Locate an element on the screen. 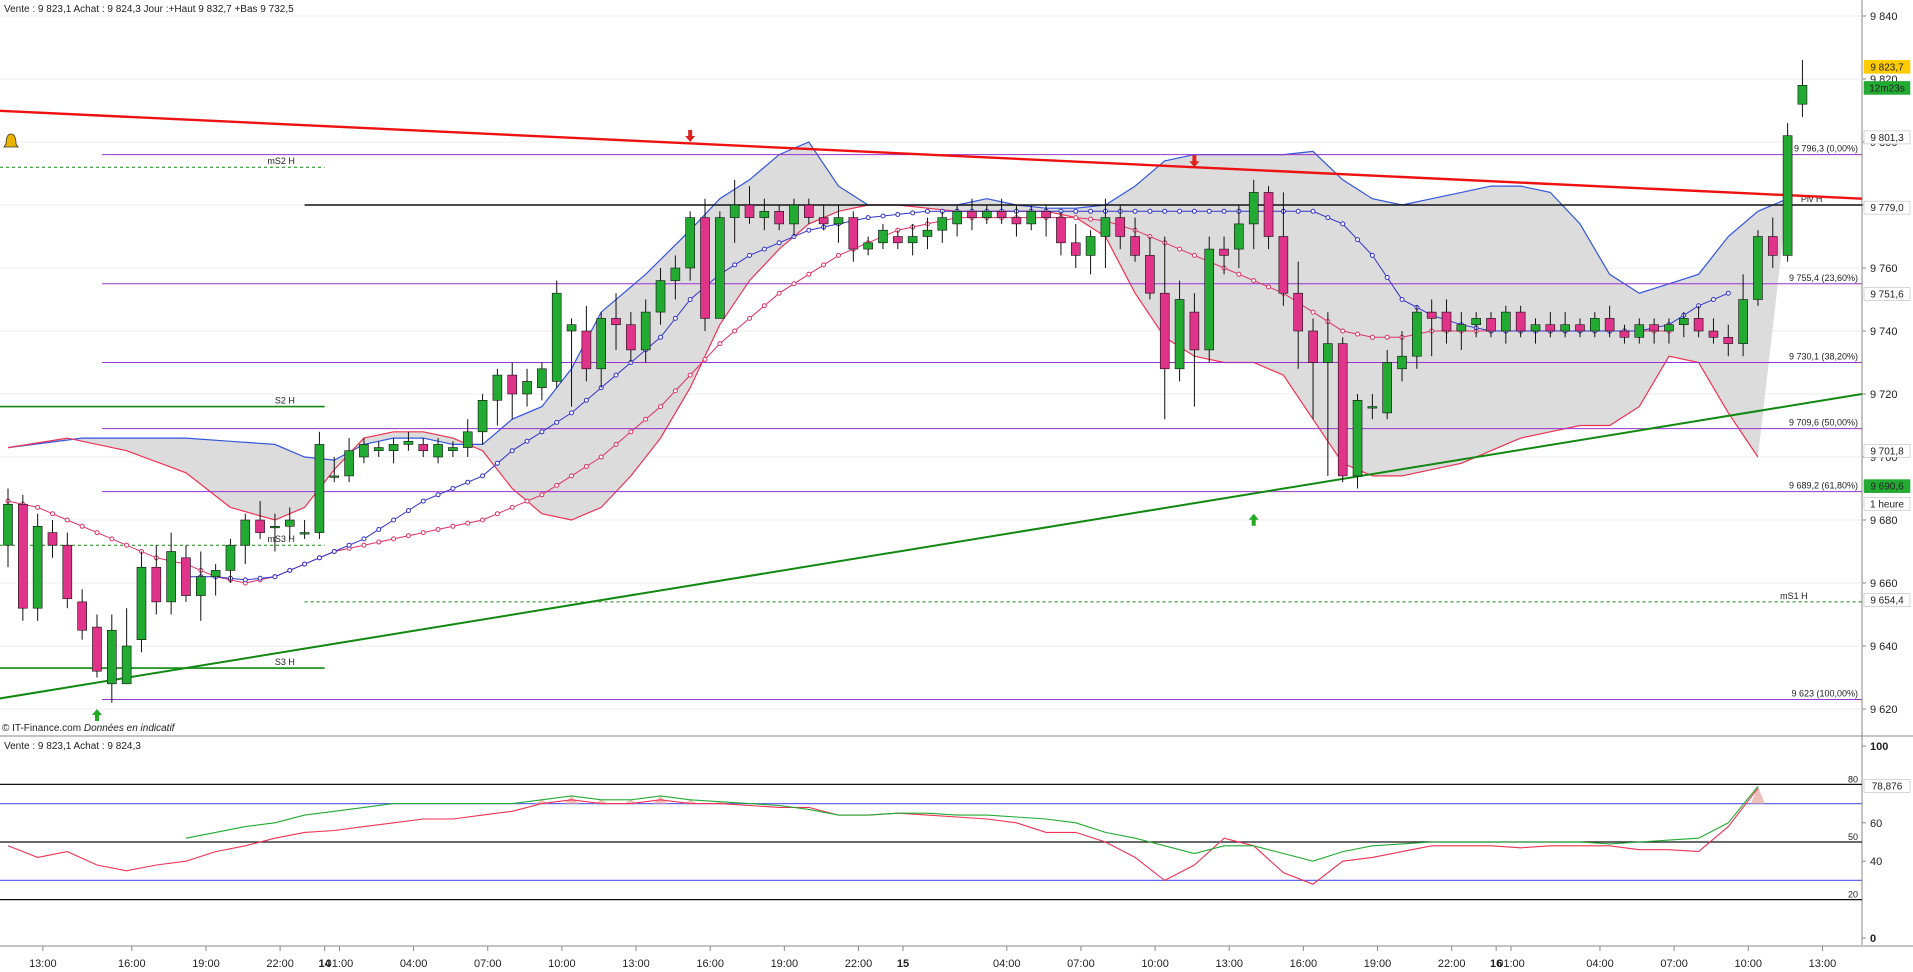 This screenshot has height=972, width=1913. price-tag-label: 1 heure is located at coordinates (1887, 504).